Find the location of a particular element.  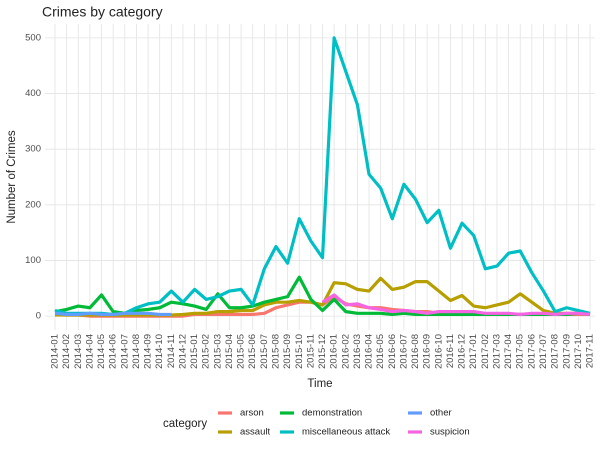

x-tick-label: 2016-07 is located at coordinates (403, 351).